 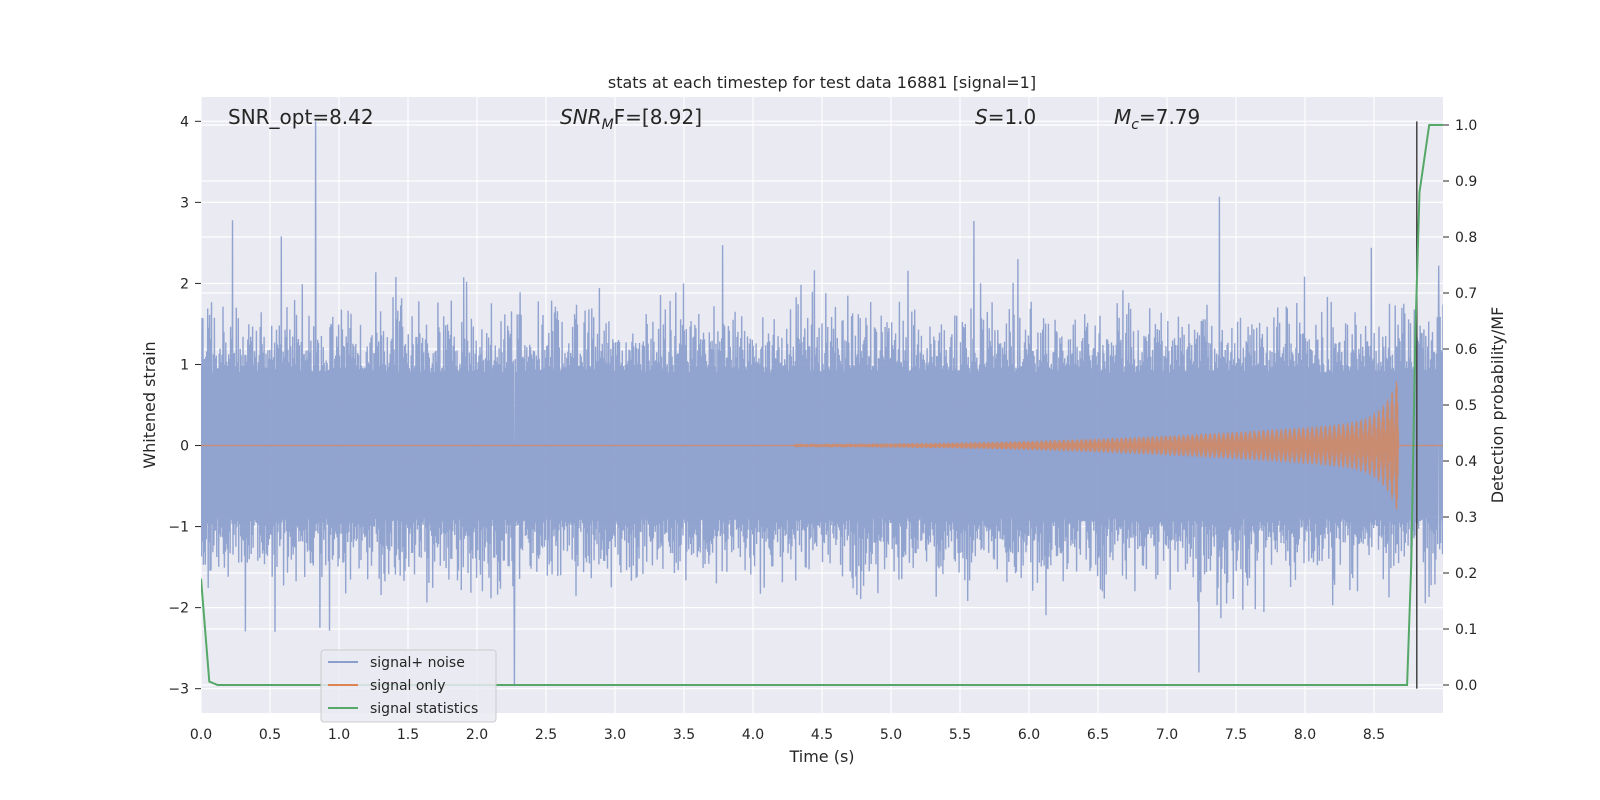 I want to click on y2-tick-label: 0.9, so click(x=1466, y=182).